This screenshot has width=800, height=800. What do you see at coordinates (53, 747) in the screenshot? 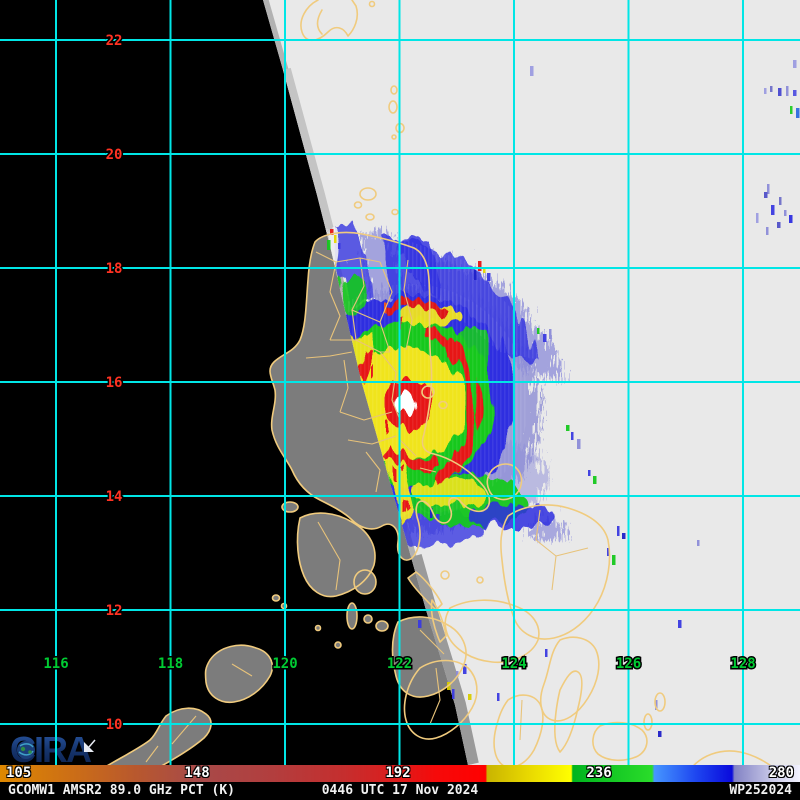
I see `cira-logo: CIRA` at bounding box center [53, 747].